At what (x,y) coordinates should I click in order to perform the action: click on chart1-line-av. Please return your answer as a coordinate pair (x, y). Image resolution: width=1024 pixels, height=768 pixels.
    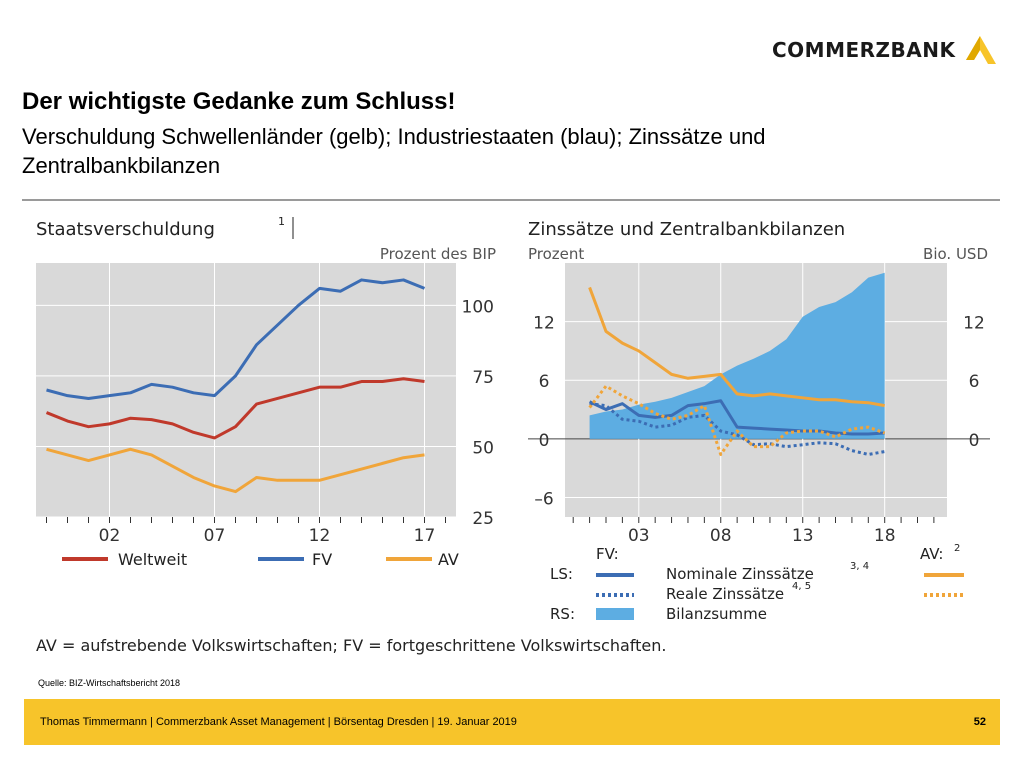
    Looking at the image, I should click on (235, 470).